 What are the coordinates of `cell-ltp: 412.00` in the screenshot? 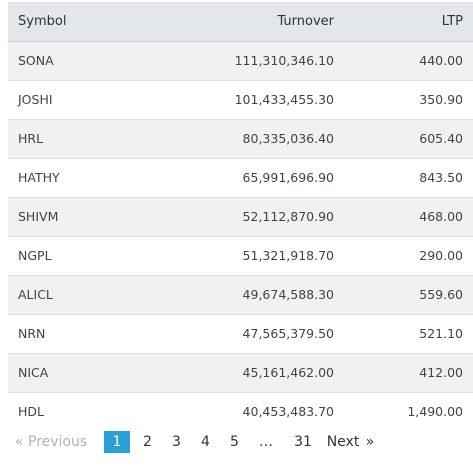 It's located at (408, 372).